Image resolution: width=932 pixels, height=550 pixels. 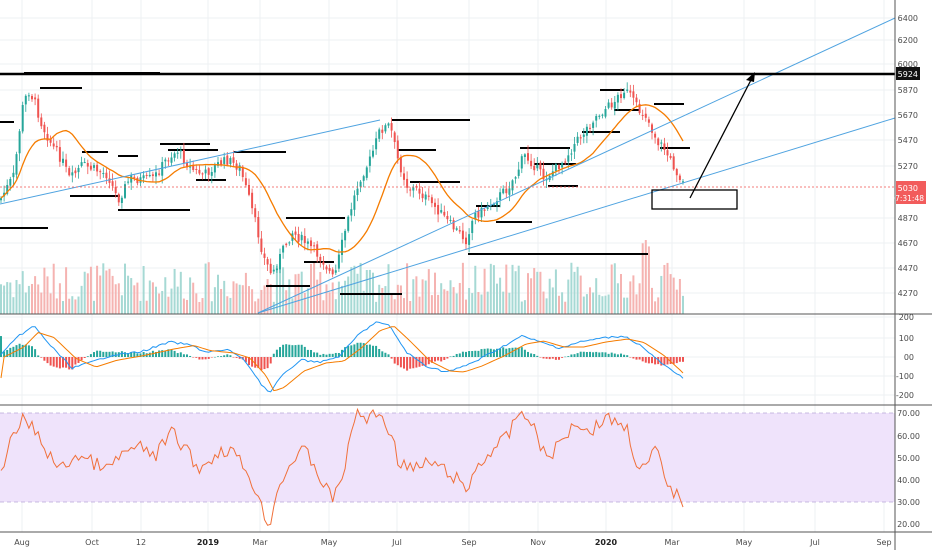 I want to click on rsi-axis: 70.00 60.00 50.00 40.00 30.00 20.00, so click(x=908, y=469).